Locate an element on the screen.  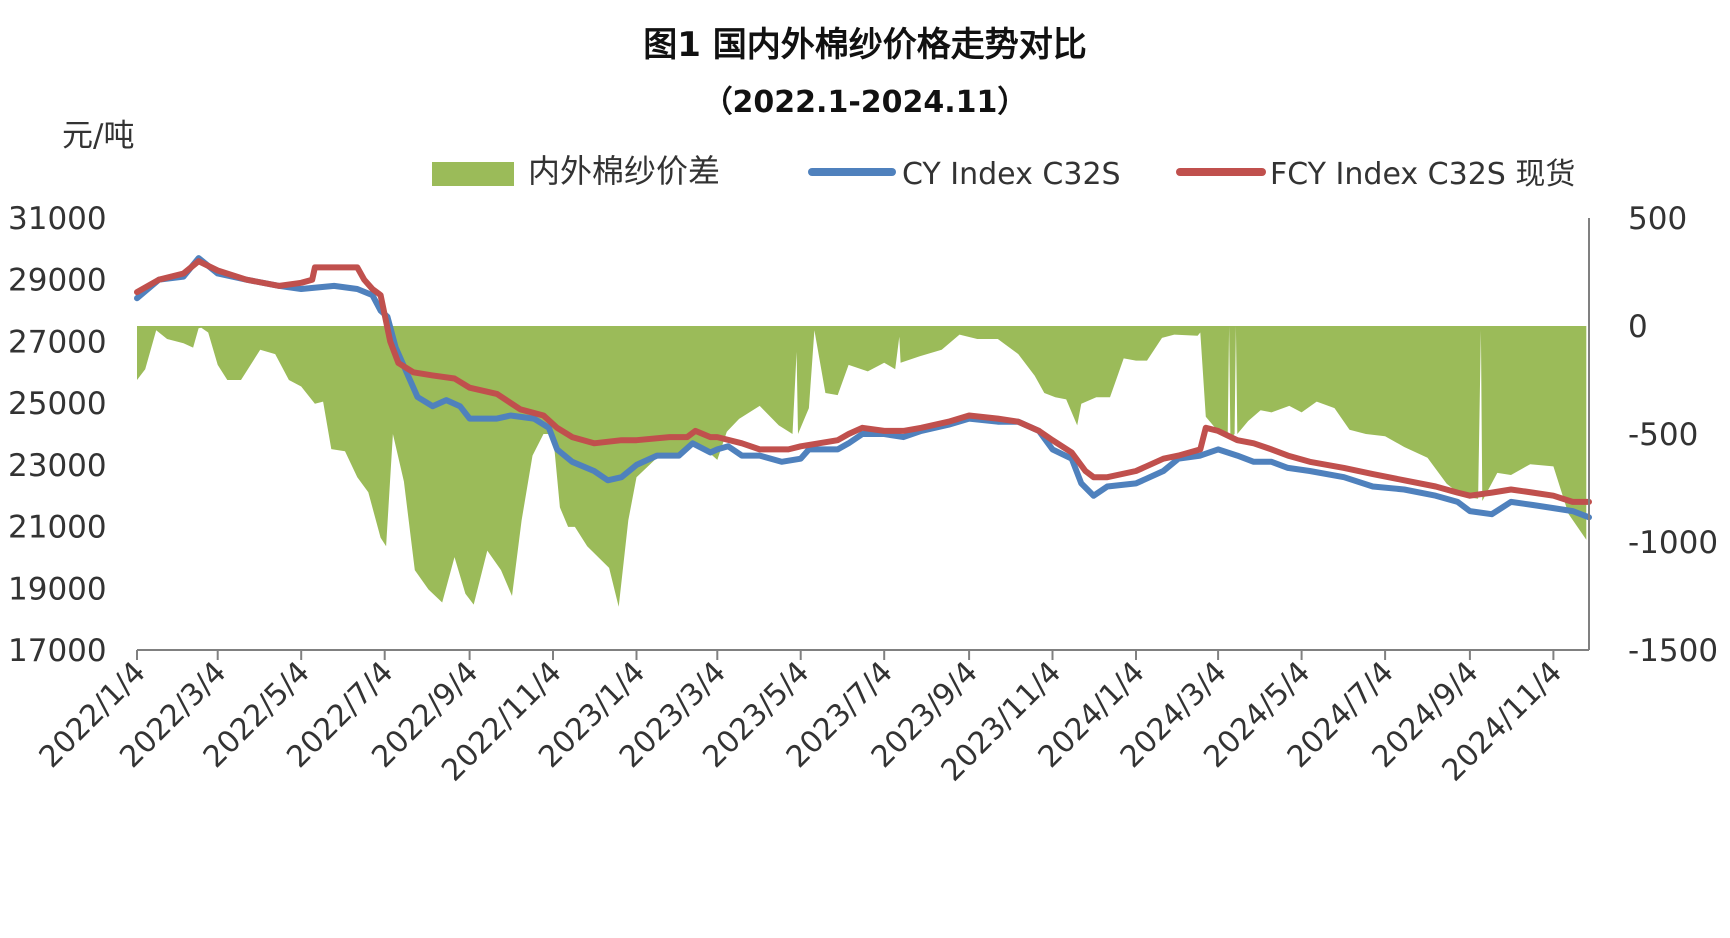
y2-axis-ticks: 500 0 -500 -1000 -1500 is located at coordinates (1673, 435).